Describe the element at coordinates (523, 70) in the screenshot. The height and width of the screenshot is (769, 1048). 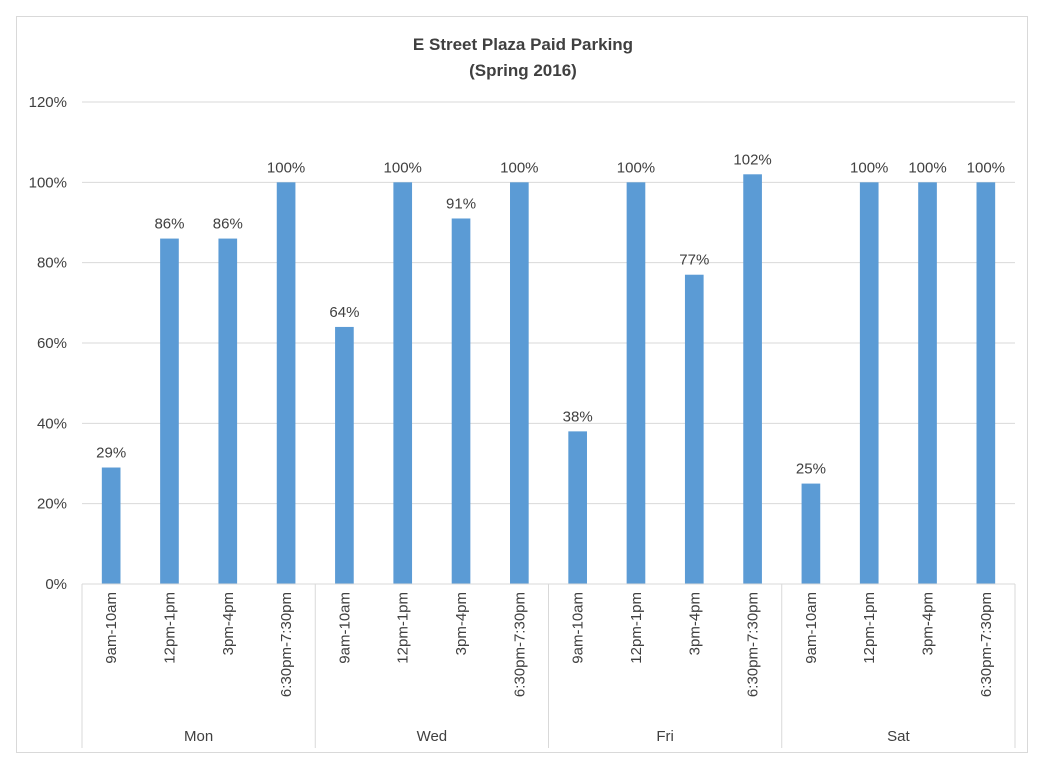
I see `chart-subtitle: (Spring 2016)` at that location.